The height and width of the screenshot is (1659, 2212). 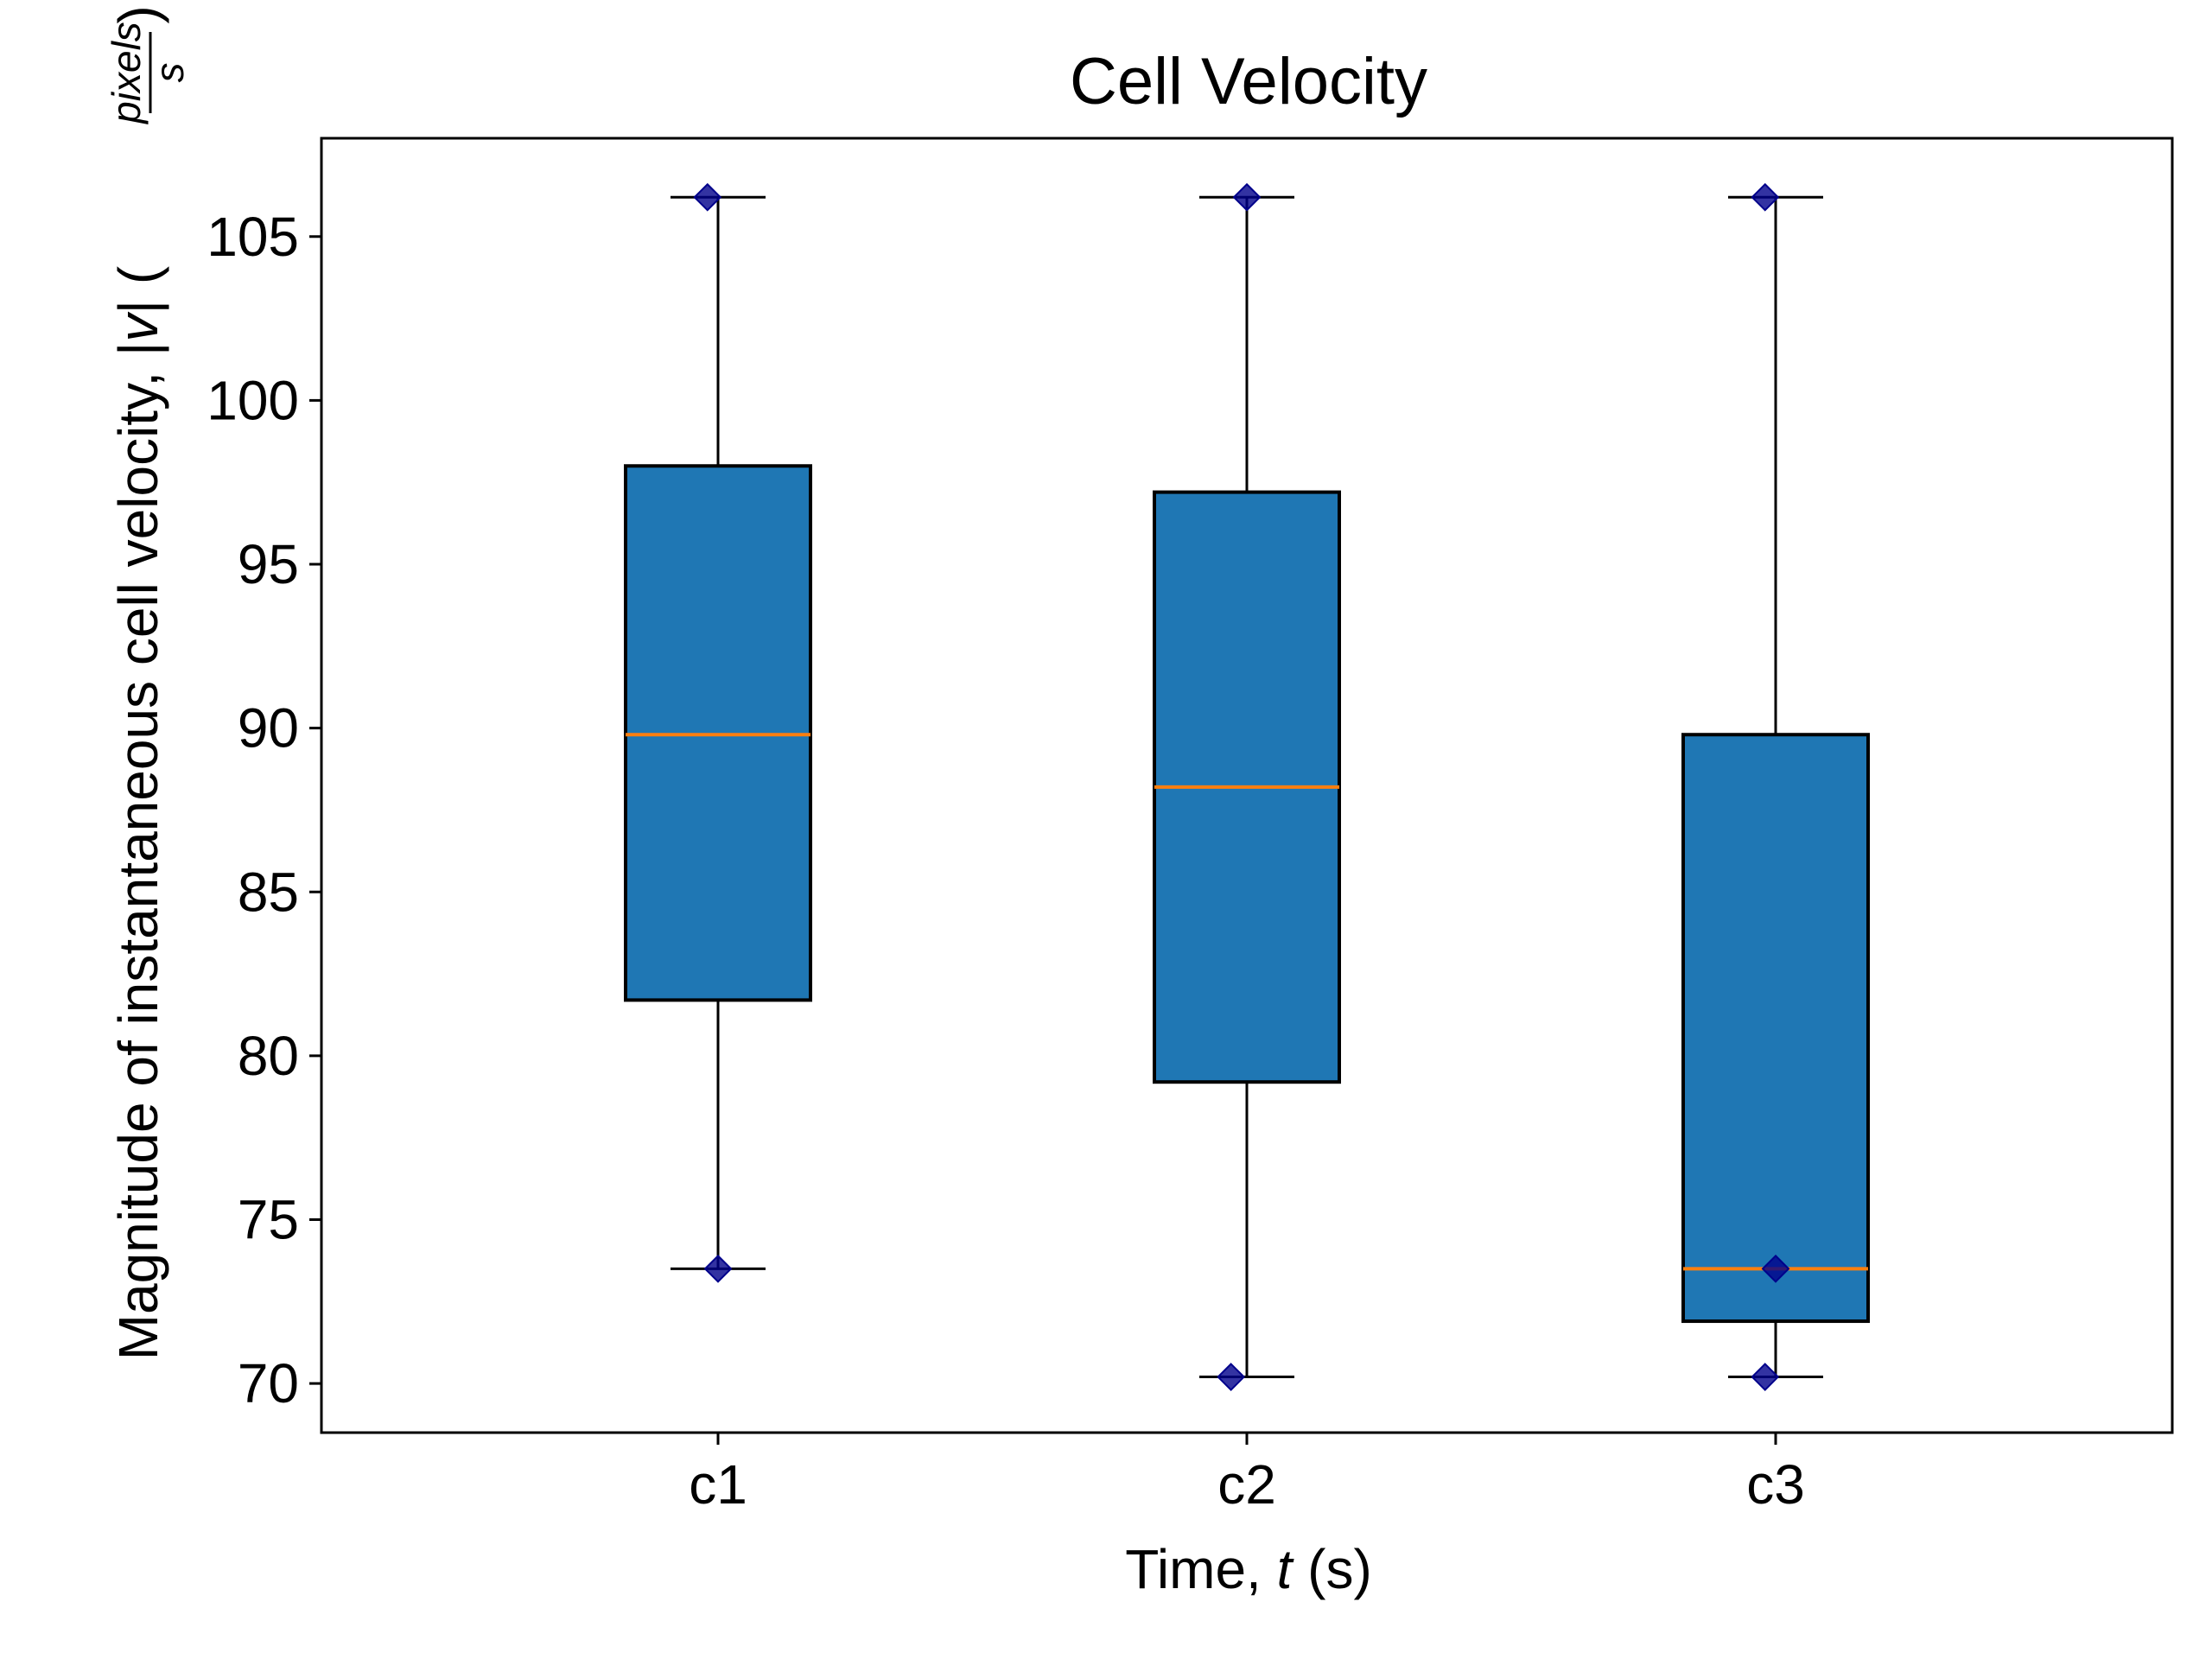 What do you see at coordinates (268, 564) in the screenshot?
I see `y-tick-label: 95` at bounding box center [268, 564].